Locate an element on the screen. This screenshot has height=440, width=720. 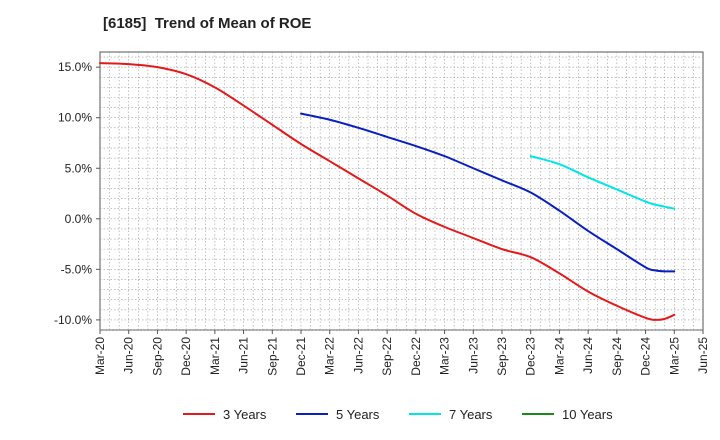
y-tick-label: 5.0% is located at coordinates (79, 168).